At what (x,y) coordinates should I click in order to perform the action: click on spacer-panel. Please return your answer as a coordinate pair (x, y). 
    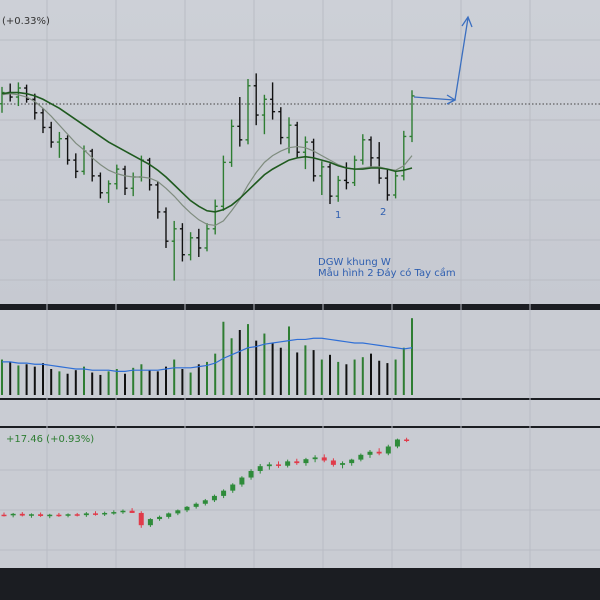
    Looking at the image, I should click on (300, 413).